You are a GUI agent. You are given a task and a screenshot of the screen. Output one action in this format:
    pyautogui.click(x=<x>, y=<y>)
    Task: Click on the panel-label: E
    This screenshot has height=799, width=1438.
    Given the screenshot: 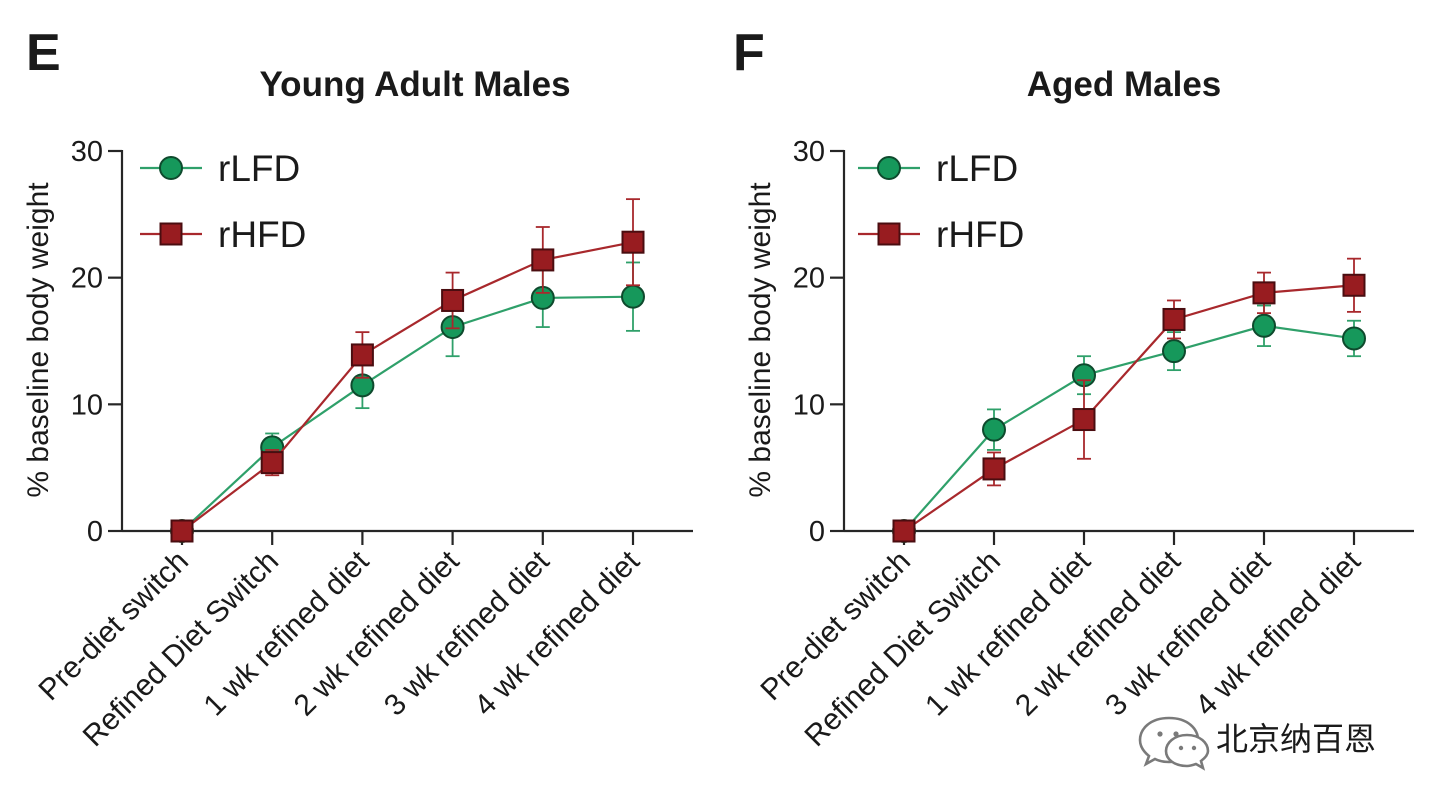 What is the action you would take?
    pyautogui.click(x=43, y=53)
    